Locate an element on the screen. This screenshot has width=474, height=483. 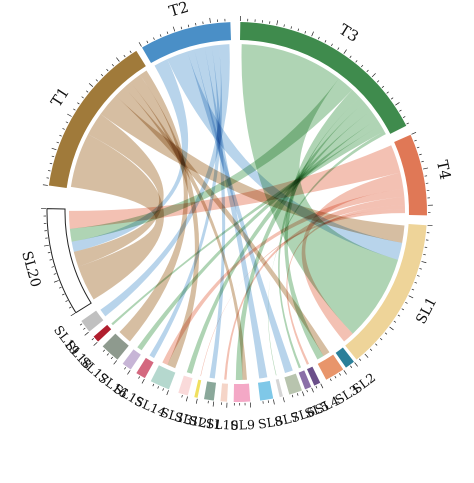
label-sl20: SL20 is located at coordinates (30, 269).